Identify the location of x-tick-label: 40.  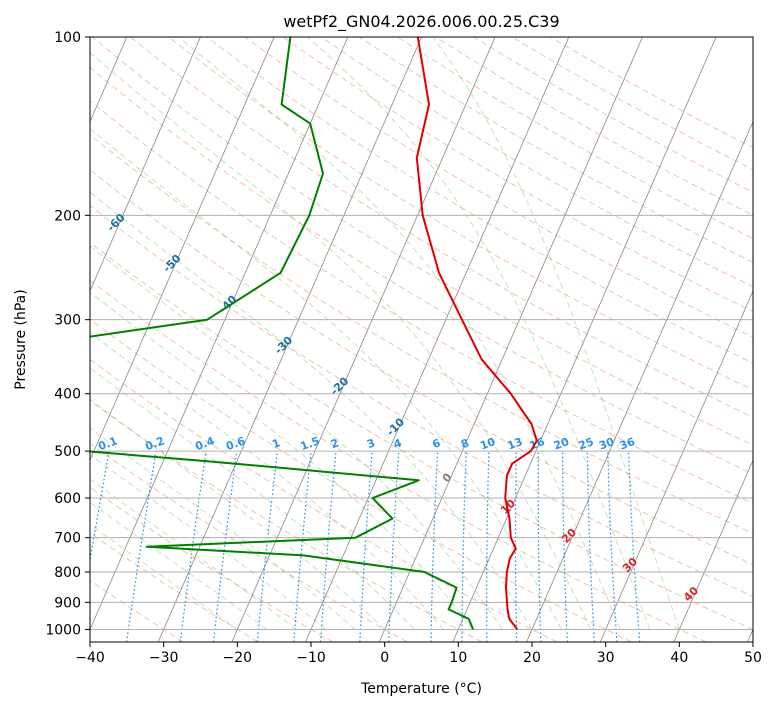
(679, 658).